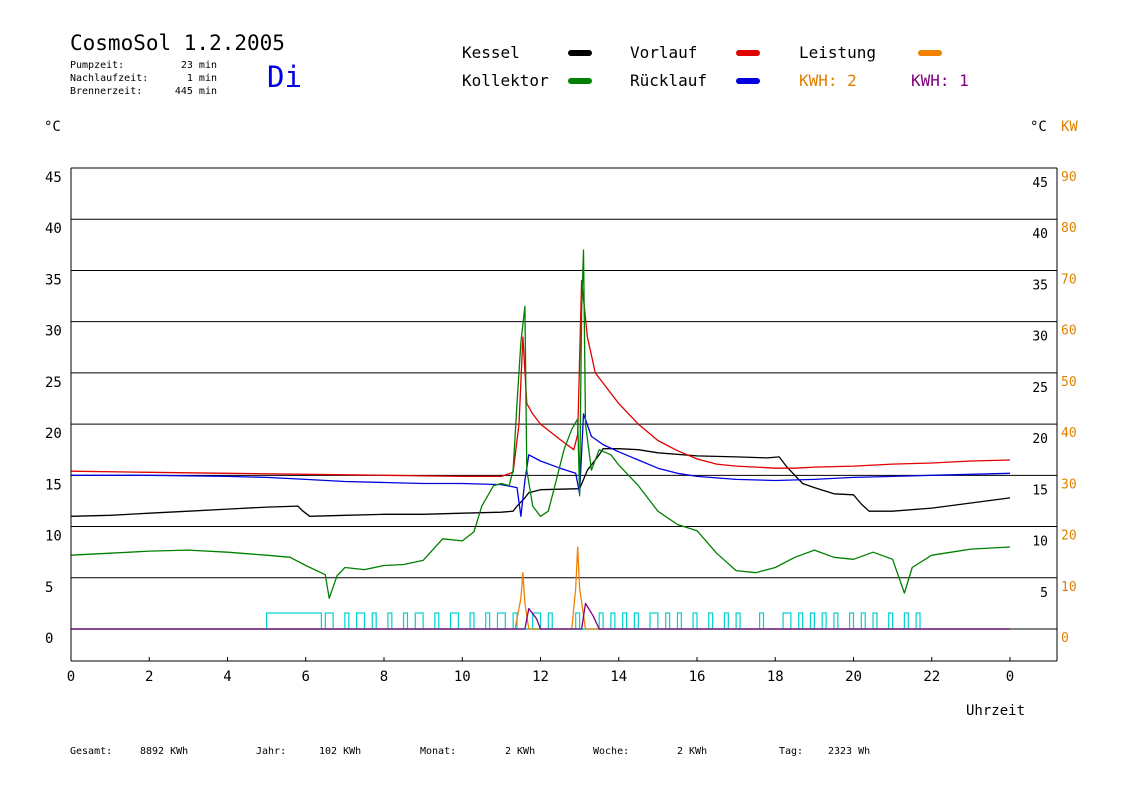  What do you see at coordinates (91, 751) in the screenshot?
I see `footer-label: Gesamt:` at bounding box center [91, 751].